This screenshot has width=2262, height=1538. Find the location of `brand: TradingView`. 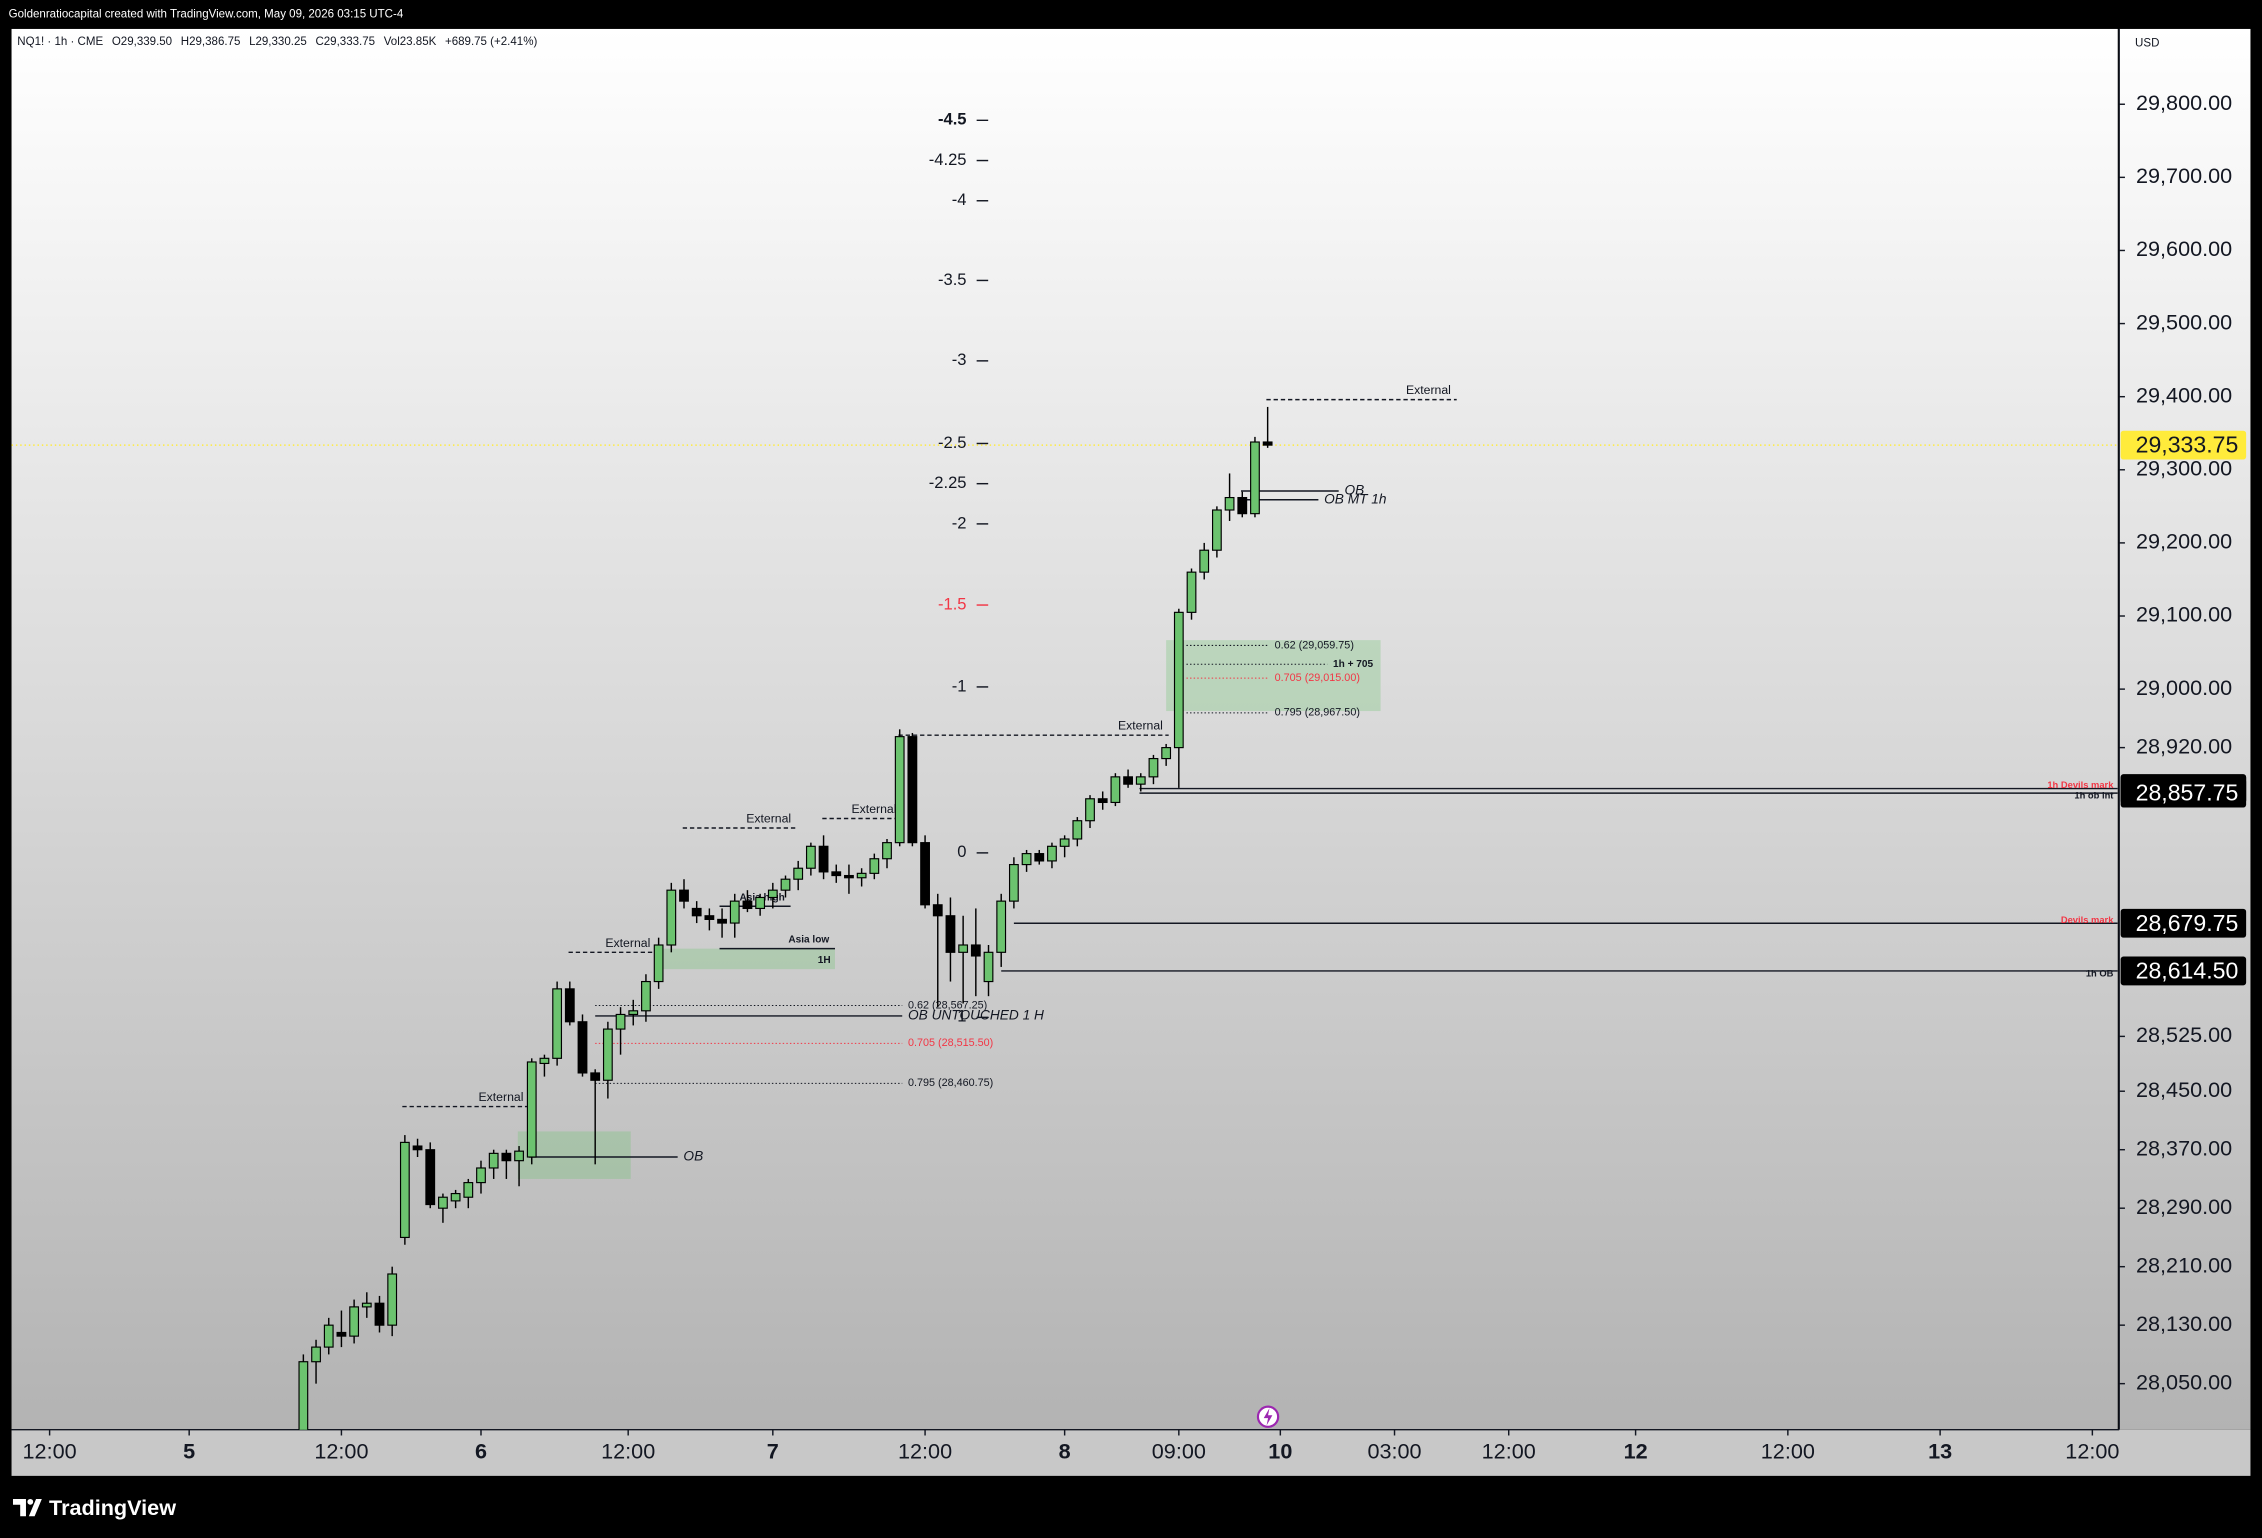

brand: TradingView is located at coordinates (112, 1507).